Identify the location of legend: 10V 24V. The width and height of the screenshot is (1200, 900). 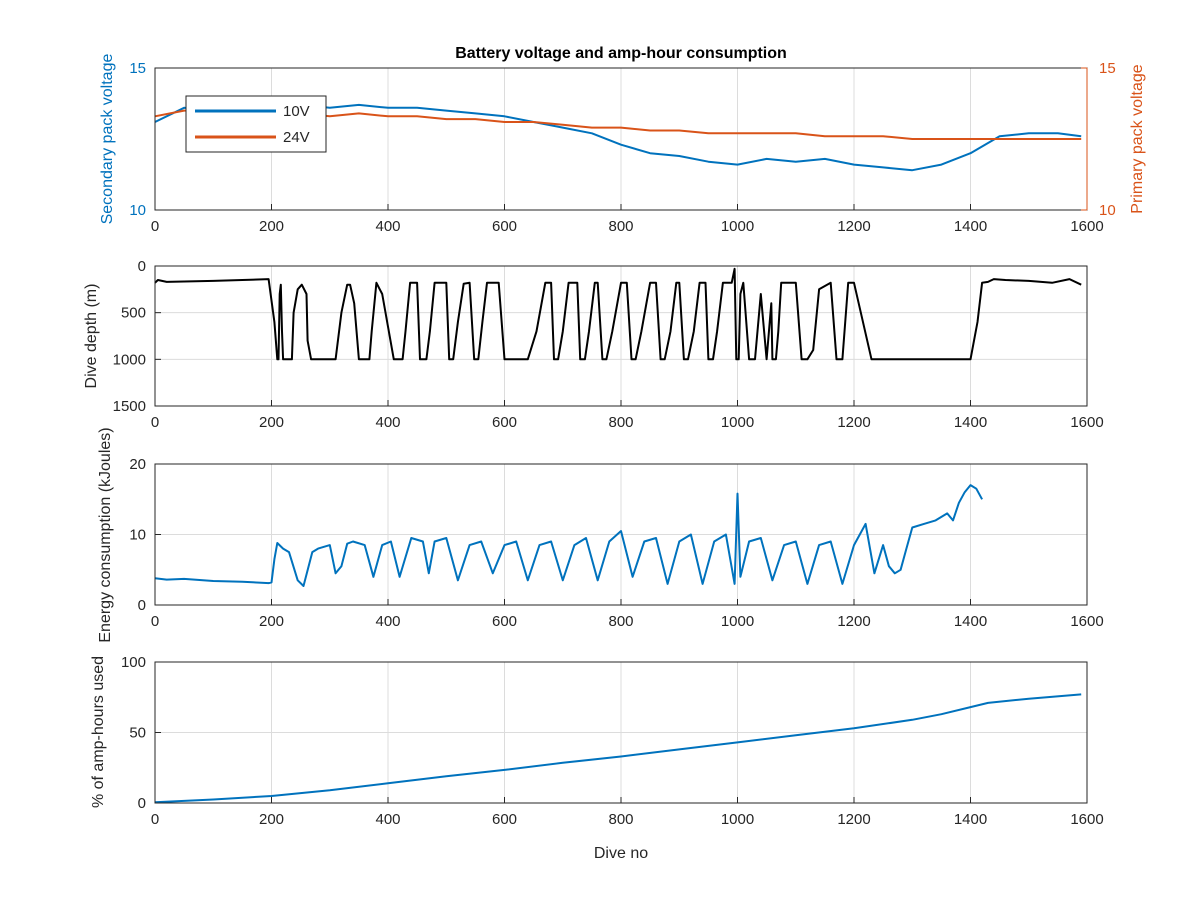
(256, 124).